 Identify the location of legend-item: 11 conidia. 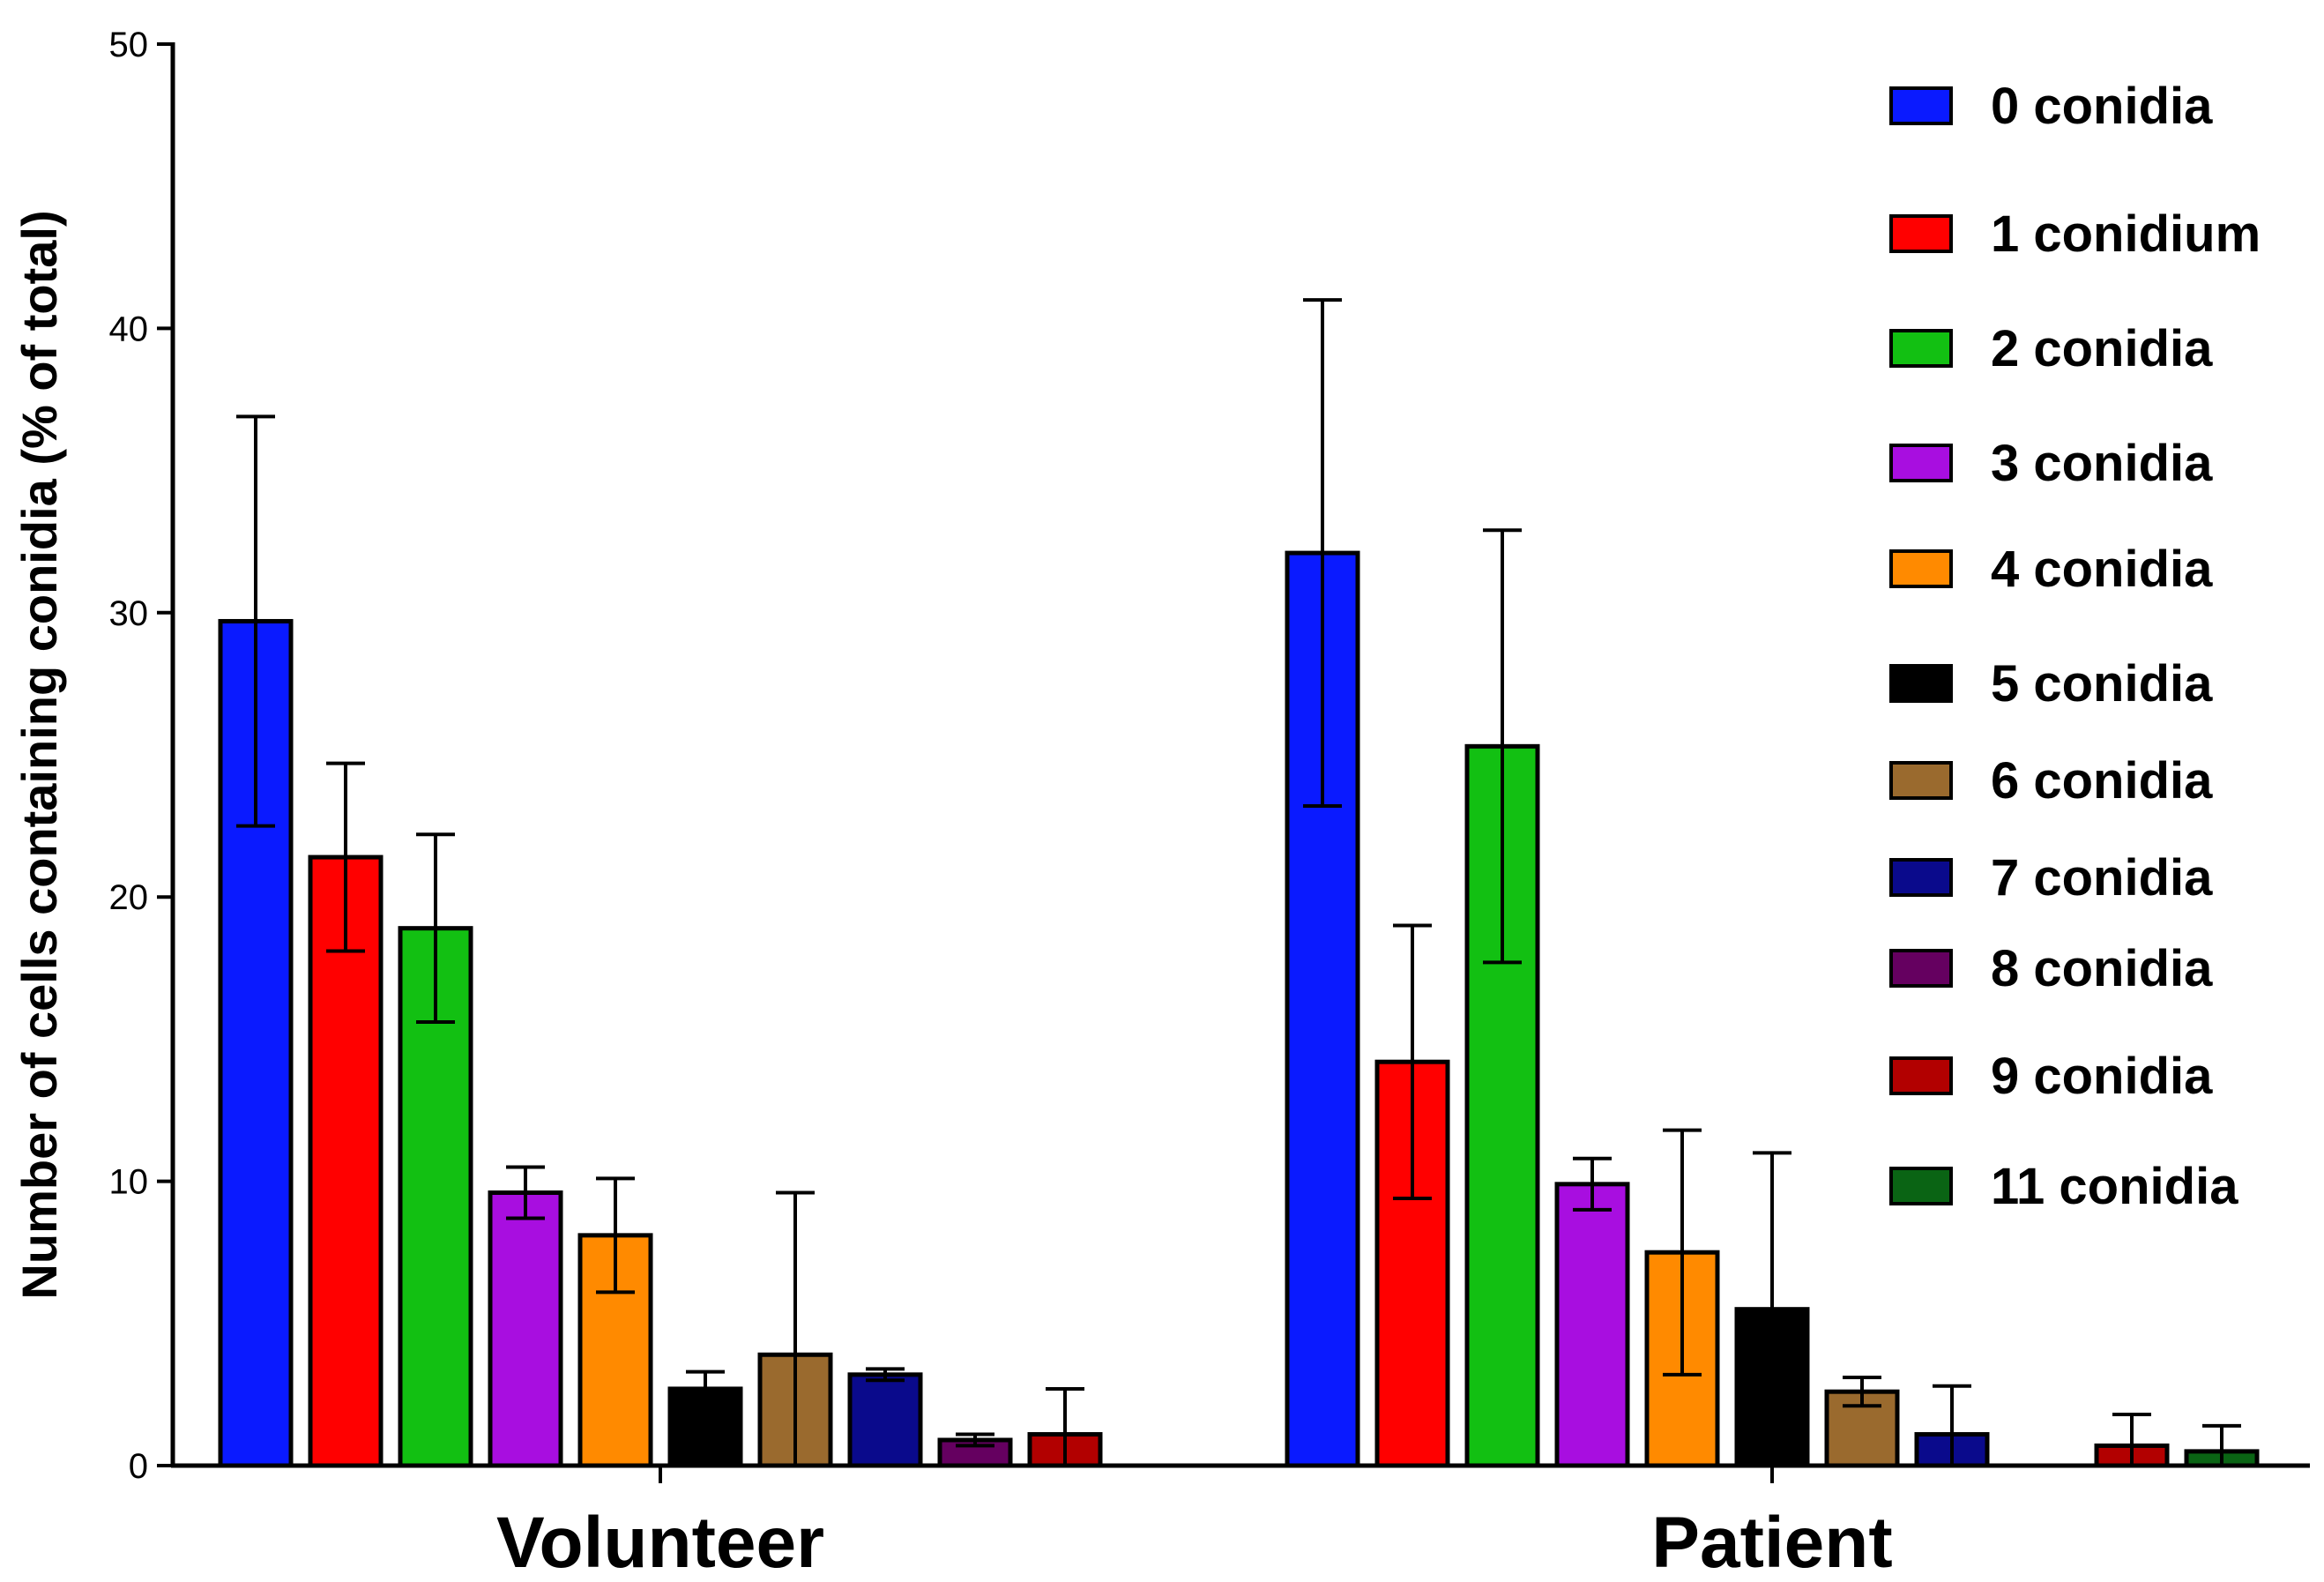
(2063, 1186).